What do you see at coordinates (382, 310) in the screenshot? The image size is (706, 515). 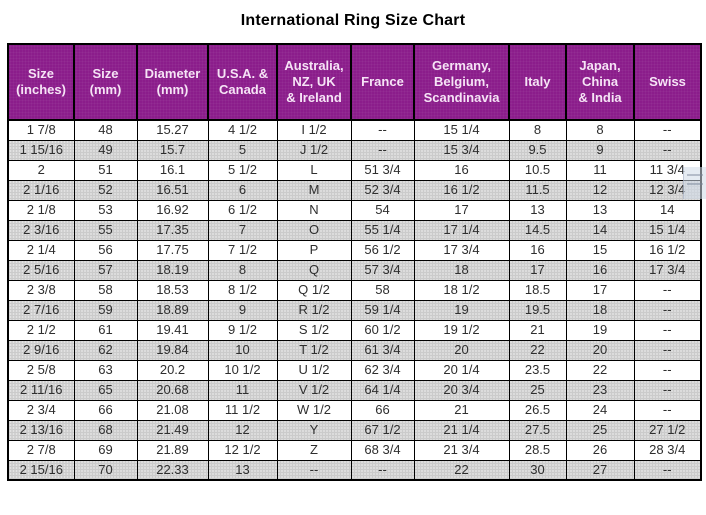 I see `table-cell: 59 1/4` at bounding box center [382, 310].